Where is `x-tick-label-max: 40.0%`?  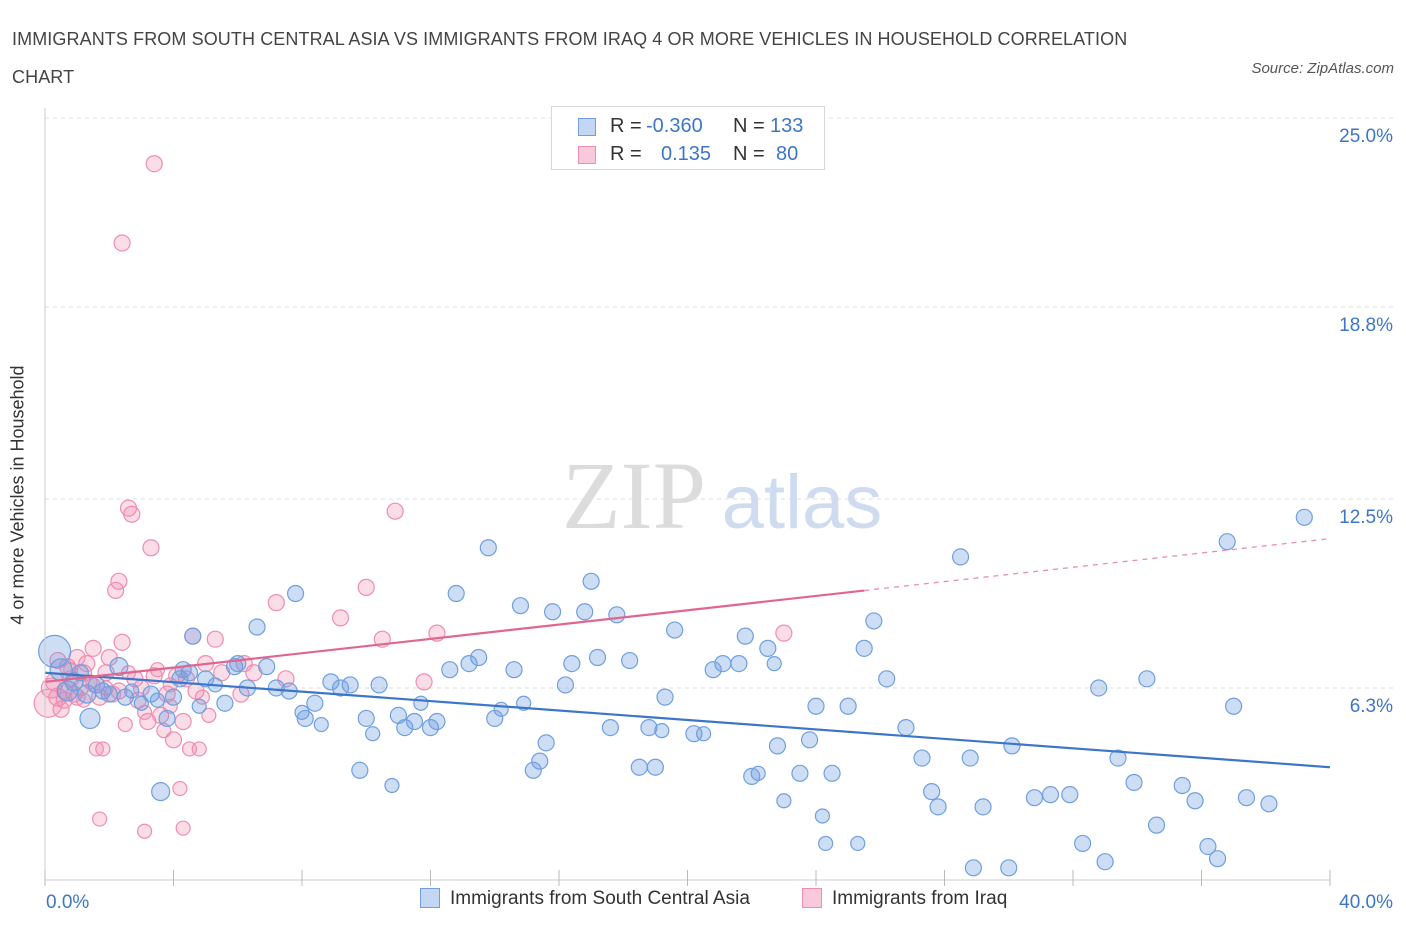
x-tick-label-max: 40.0% is located at coordinates (1366, 902).